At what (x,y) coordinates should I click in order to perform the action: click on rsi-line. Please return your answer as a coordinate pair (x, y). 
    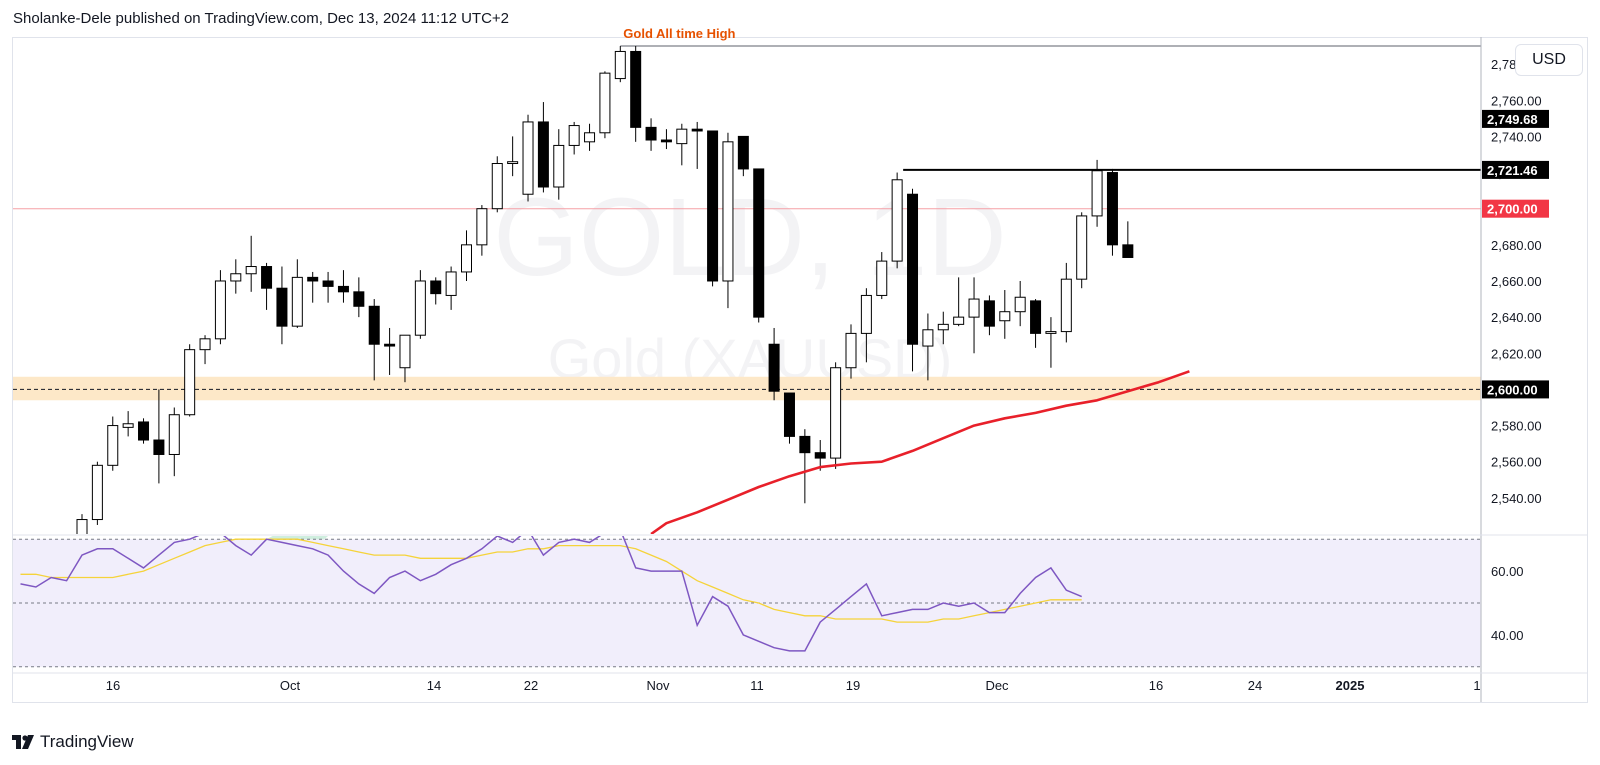
    Looking at the image, I should click on (551, 591).